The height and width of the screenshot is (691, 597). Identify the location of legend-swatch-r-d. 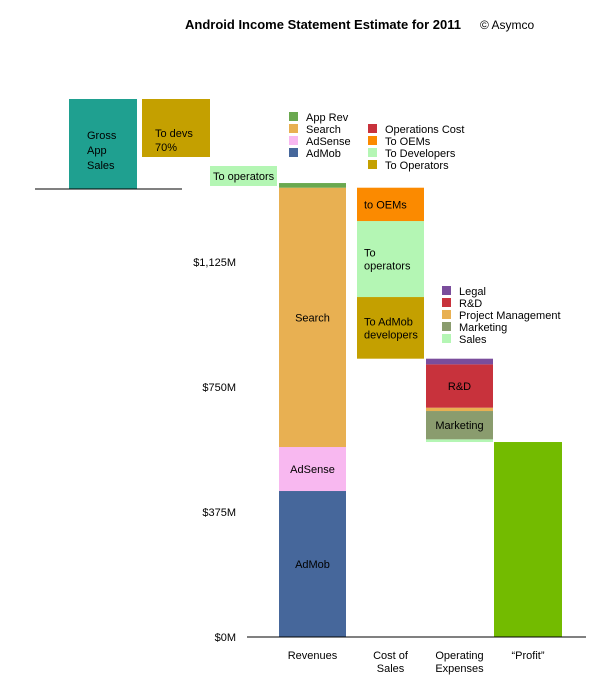
(446, 302).